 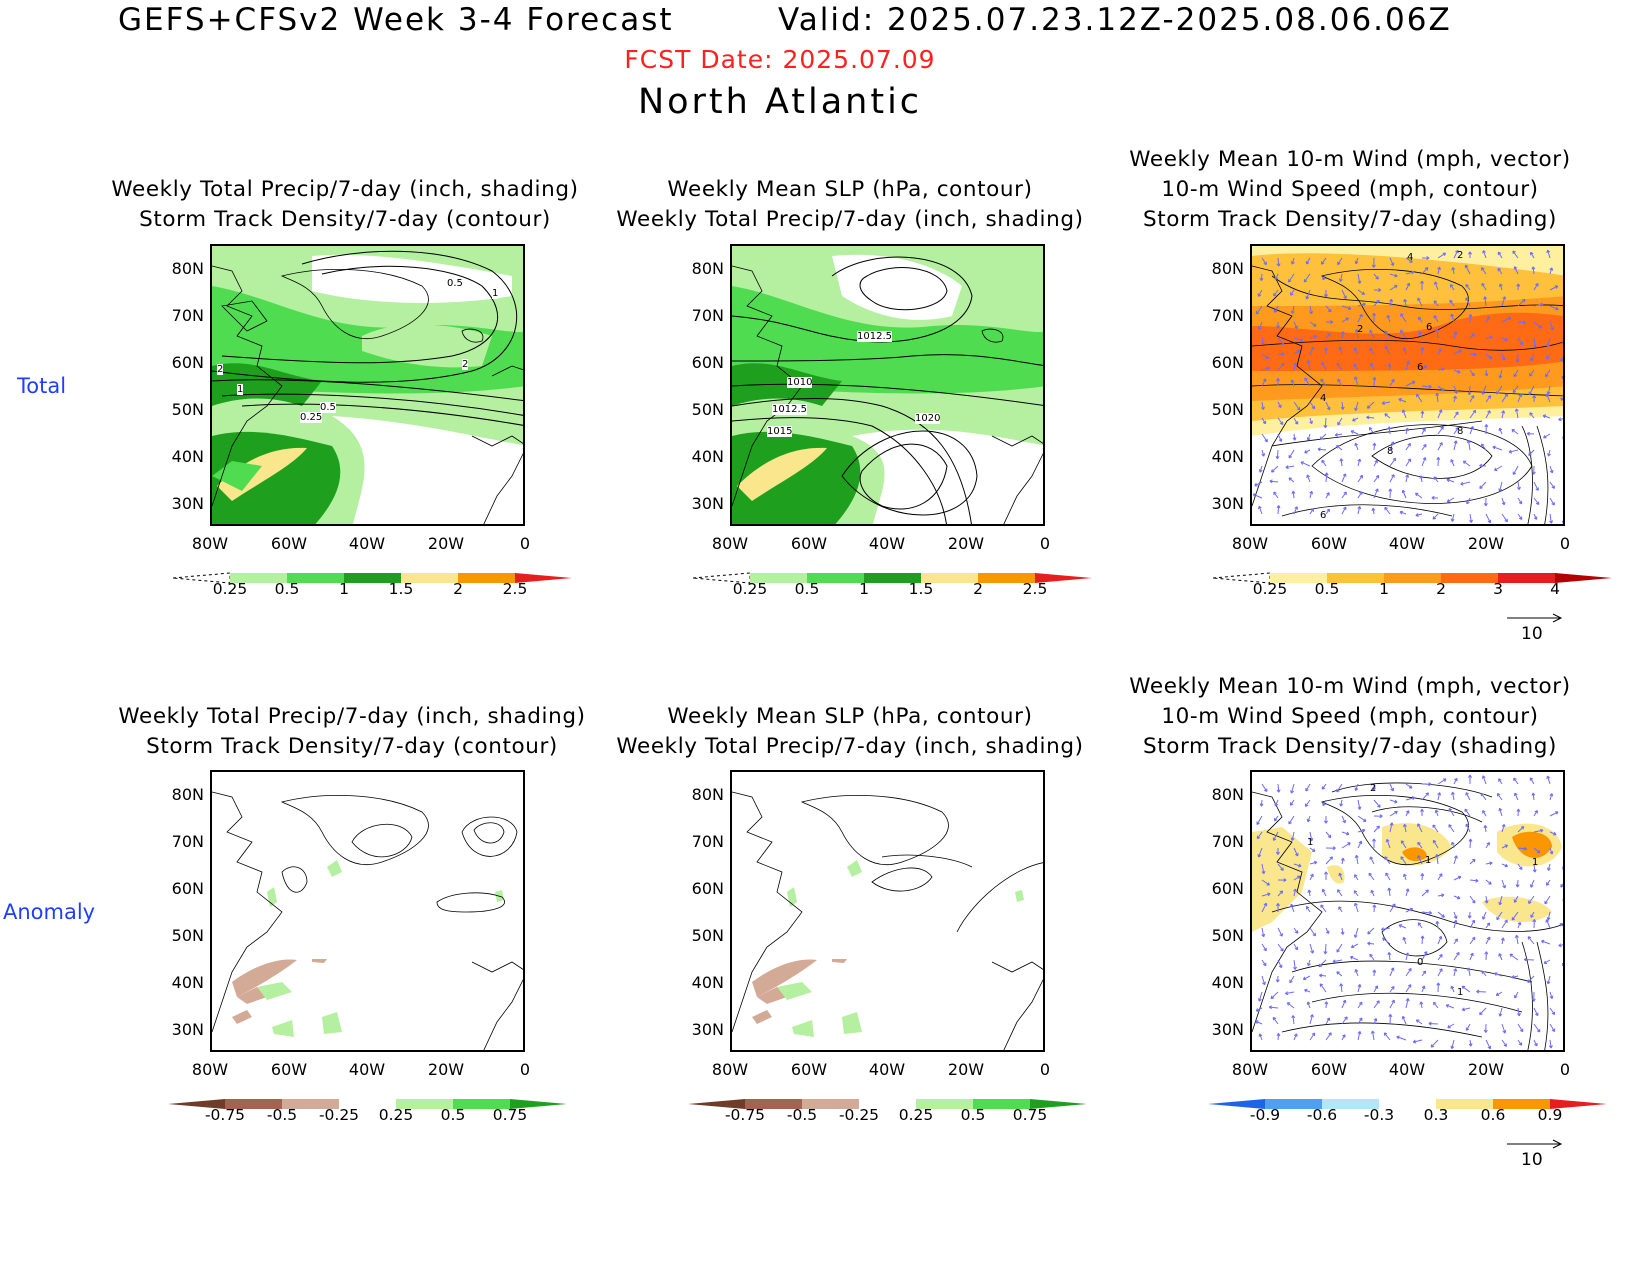 I want to click on colorbar-label: 0.25, so click(x=750, y=589).